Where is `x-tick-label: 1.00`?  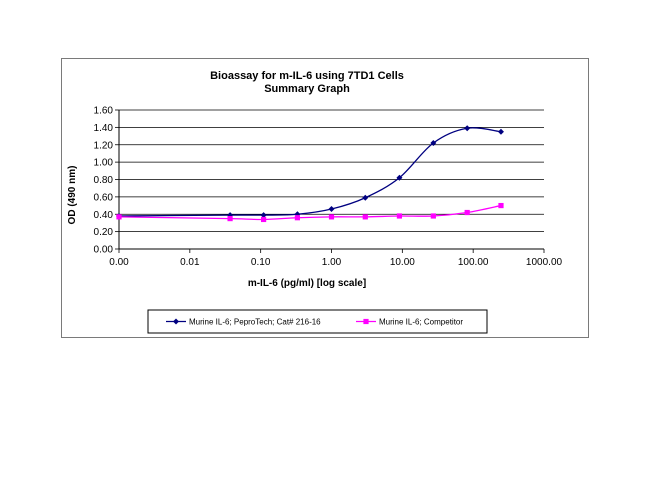
x-tick-label: 1.00 is located at coordinates (332, 262).